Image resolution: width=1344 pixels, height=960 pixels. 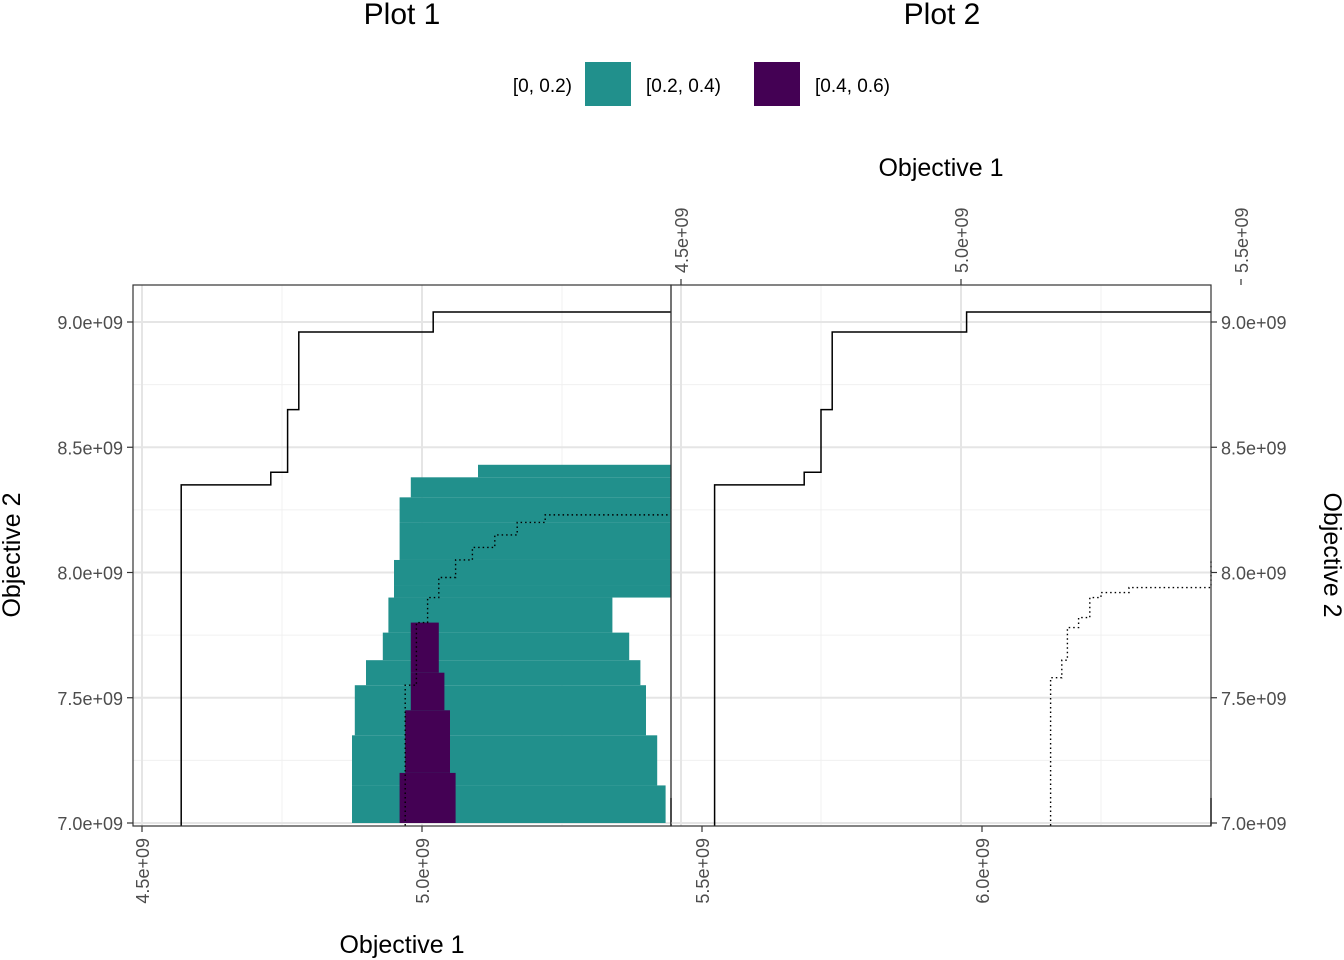 I want to click on plot1-x-axis-title: Objective 1, so click(x=401, y=945).